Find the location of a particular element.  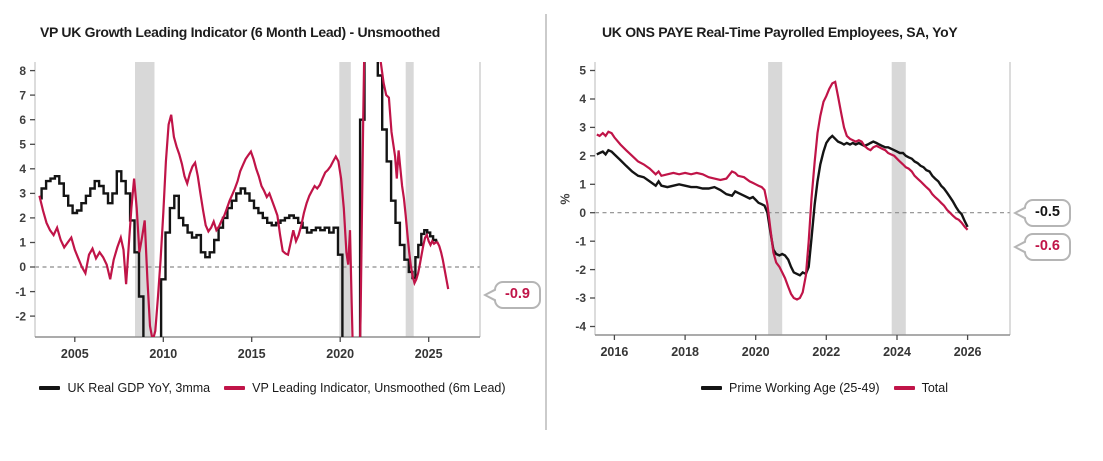

x-axis-ticks: 2016 2018 2020 2022 2024 2026 is located at coordinates (791, 347).